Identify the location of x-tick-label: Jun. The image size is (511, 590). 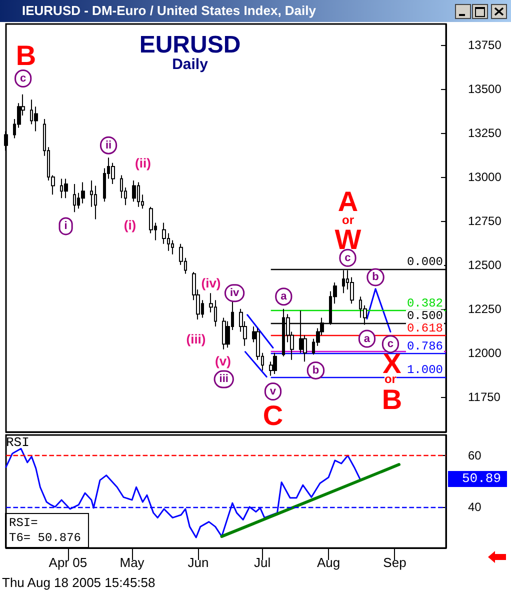
(198, 562).